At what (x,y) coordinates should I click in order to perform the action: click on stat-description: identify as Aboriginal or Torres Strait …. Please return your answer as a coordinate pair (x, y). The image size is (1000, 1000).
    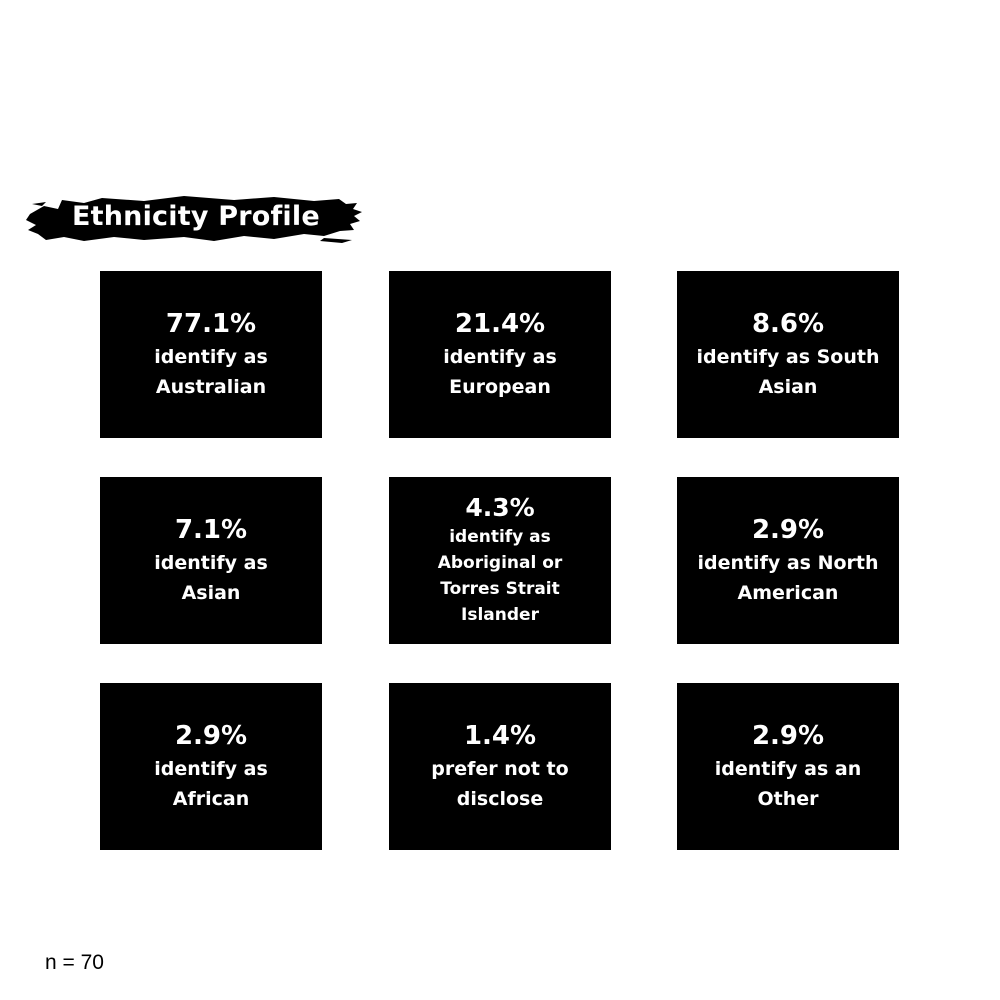
    Looking at the image, I should click on (500, 575).